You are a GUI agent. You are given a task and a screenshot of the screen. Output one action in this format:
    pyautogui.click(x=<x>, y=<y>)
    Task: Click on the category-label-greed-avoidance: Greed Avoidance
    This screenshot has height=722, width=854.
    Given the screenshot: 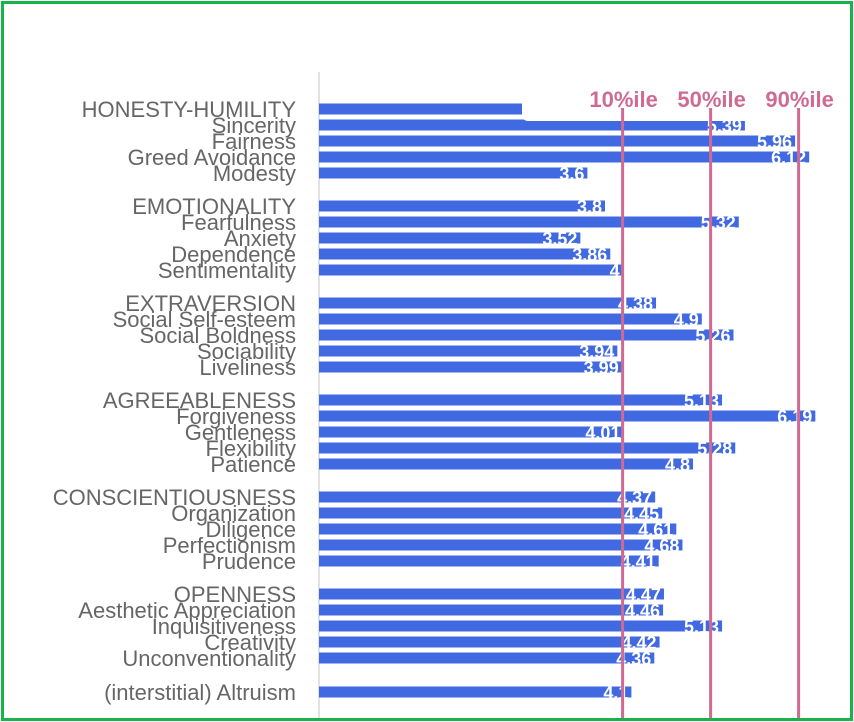 What is the action you would take?
    pyautogui.click(x=212, y=157)
    